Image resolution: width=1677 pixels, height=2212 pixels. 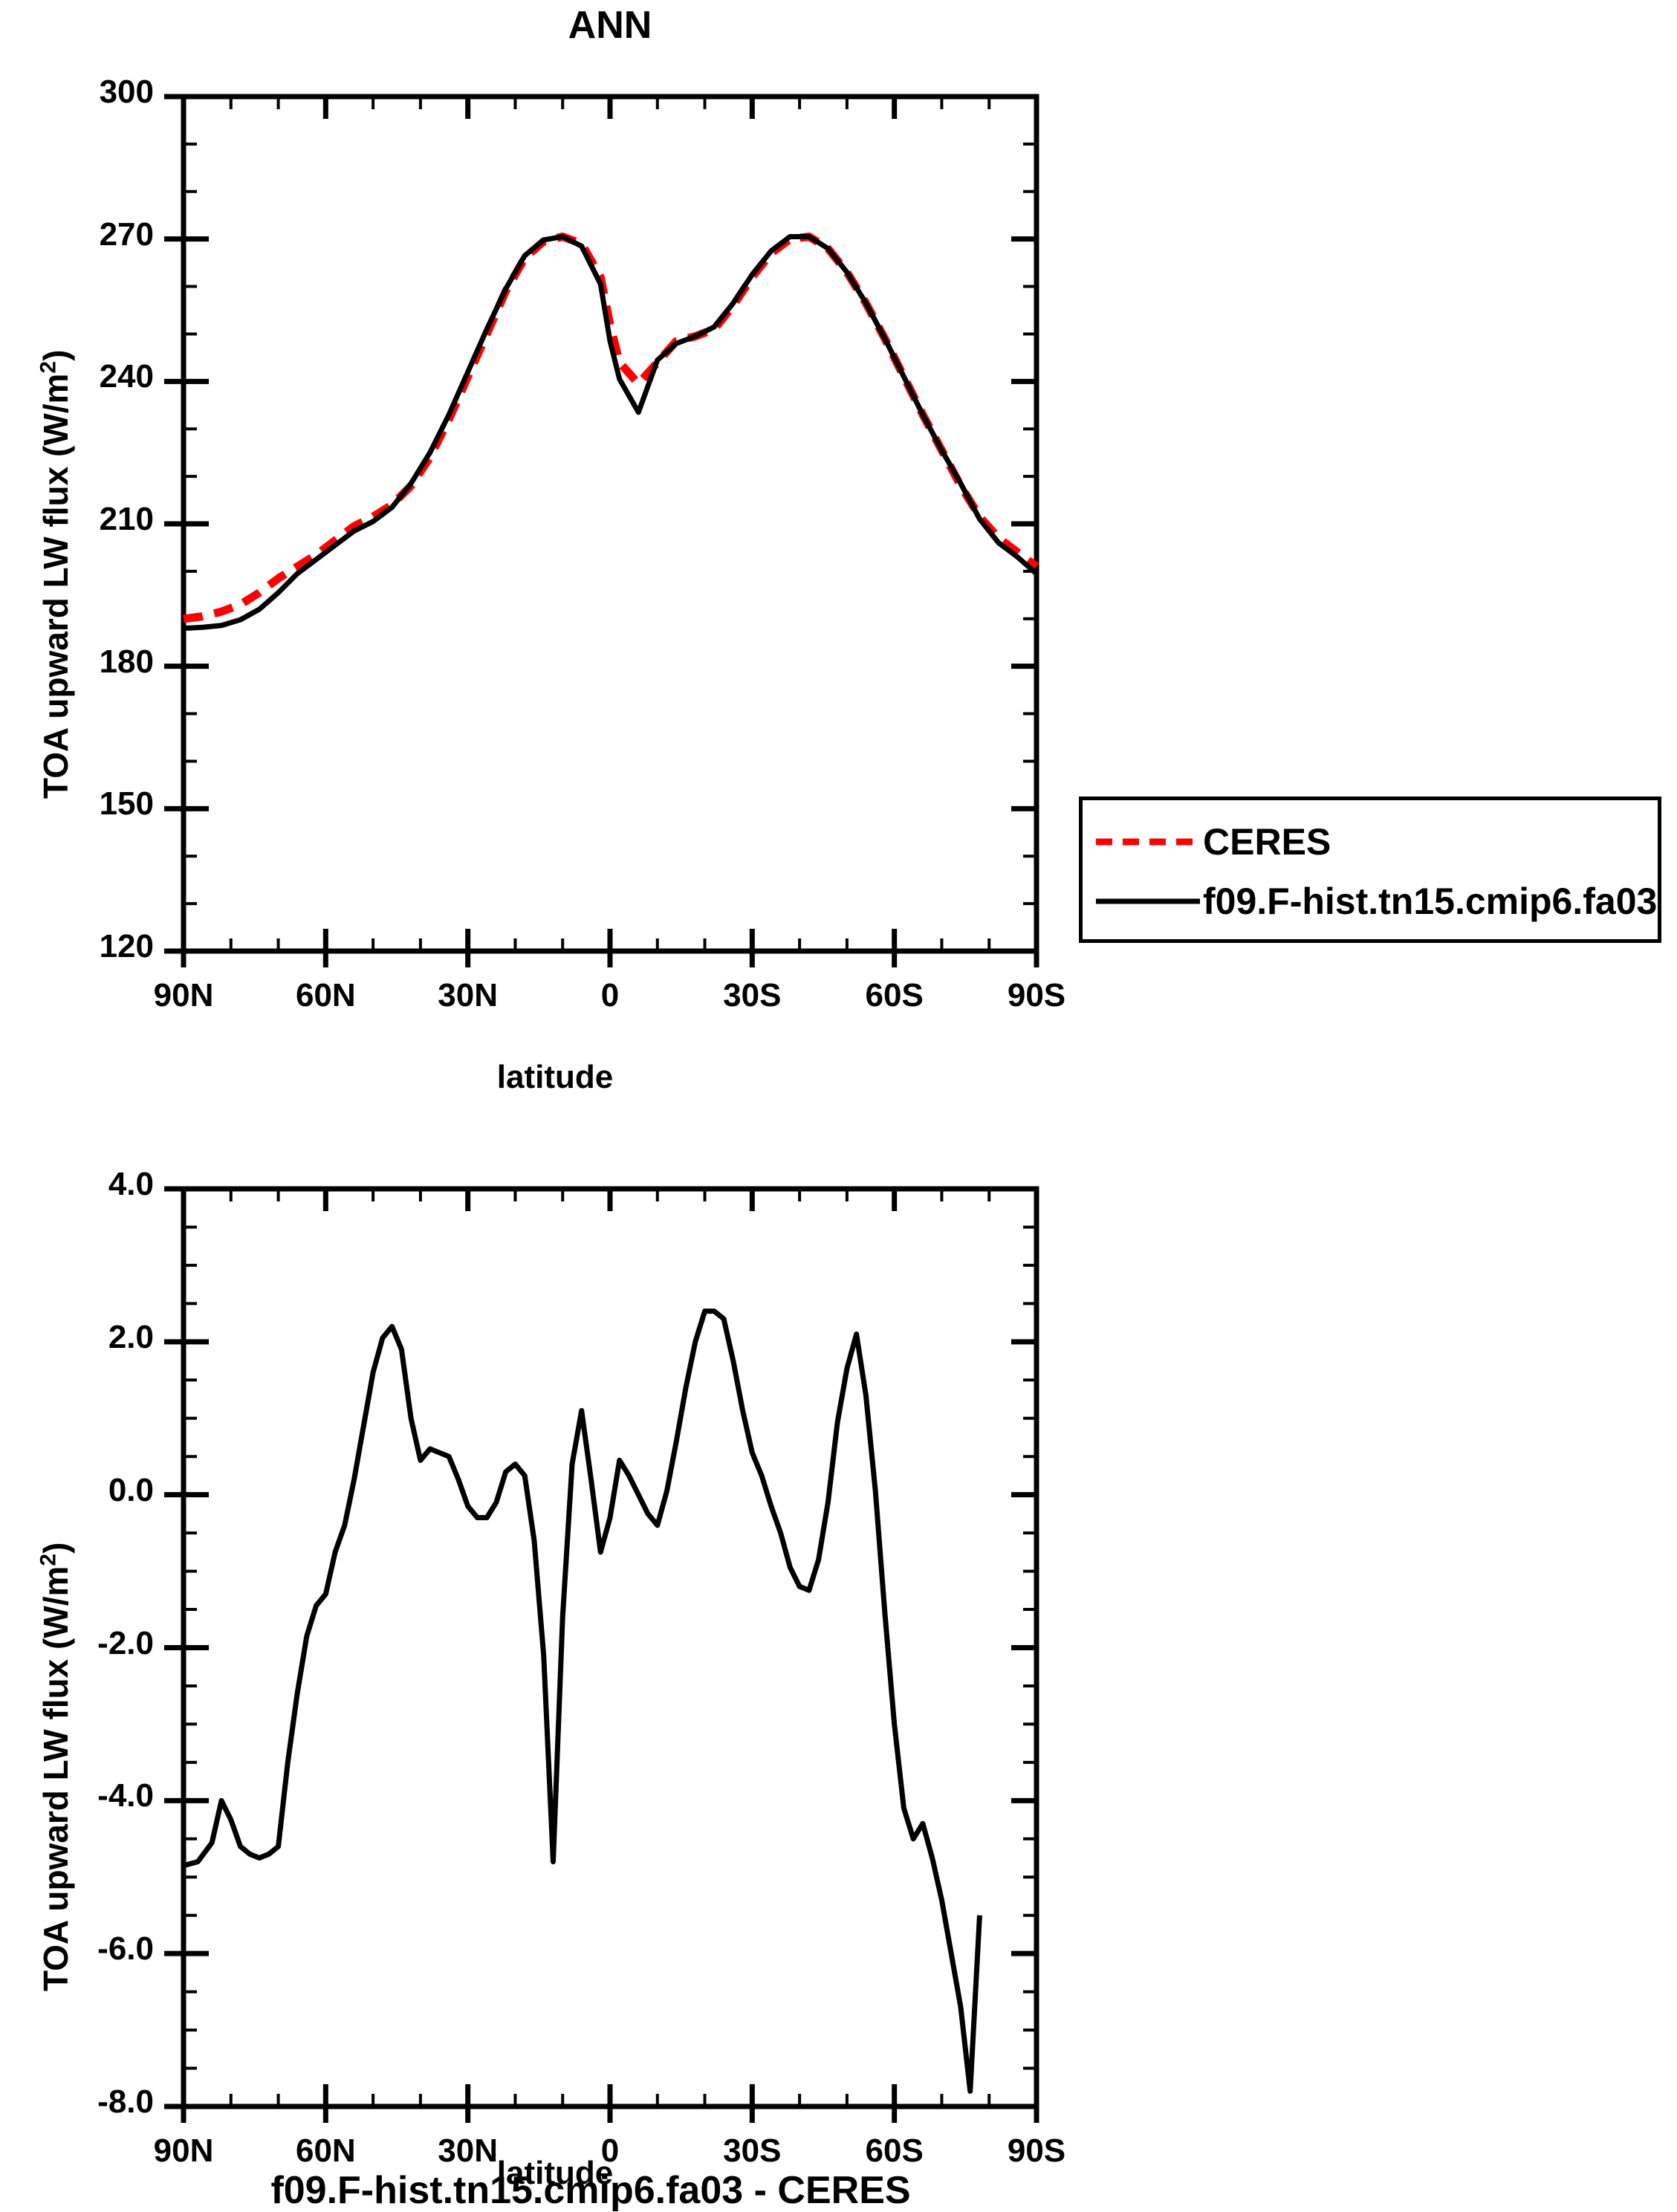 What do you see at coordinates (610, 2150) in the screenshot?
I see `bottom-x-tick-label: 0` at bounding box center [610, 2150].